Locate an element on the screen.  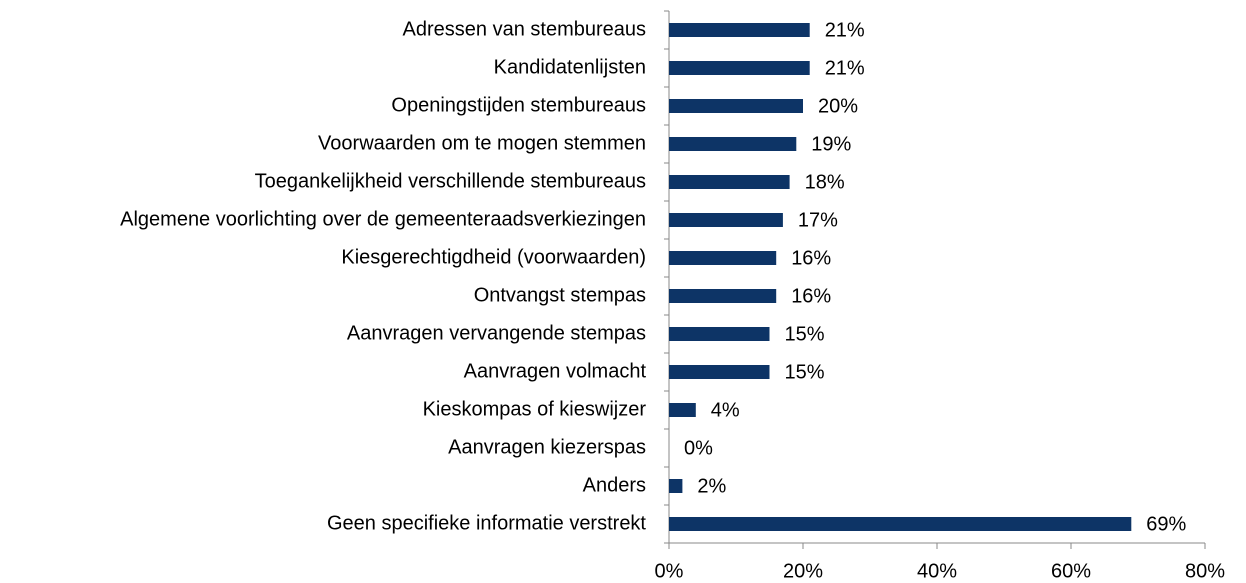
y-tick-label: Kieskompas of kieswijzer is located at coordinates (535, 409).